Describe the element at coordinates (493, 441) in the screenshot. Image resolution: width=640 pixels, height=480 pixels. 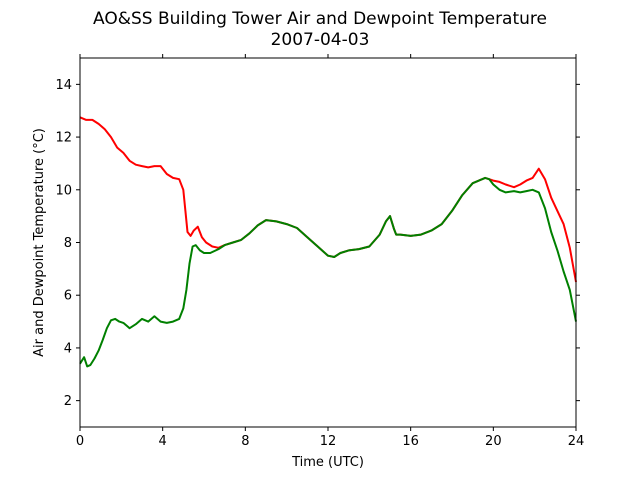
I see `x-tick-label: 20` at that location.